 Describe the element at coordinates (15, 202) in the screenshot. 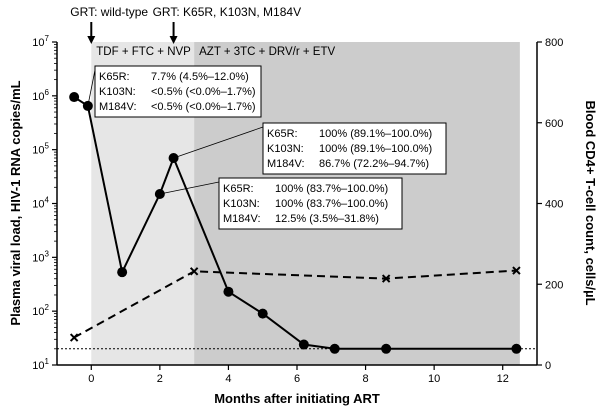

I see `left-y-axis-title: Plasma viral load, HIV-1 RNA copies/mL` at that location.